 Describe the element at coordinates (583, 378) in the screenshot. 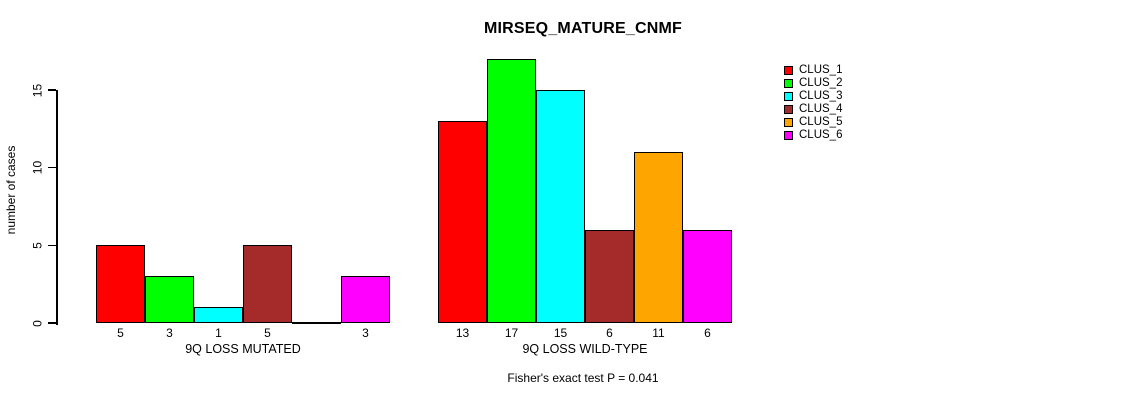

I see `annotation-fisher-test: Fisher's exact test P = 0.041` at that location.